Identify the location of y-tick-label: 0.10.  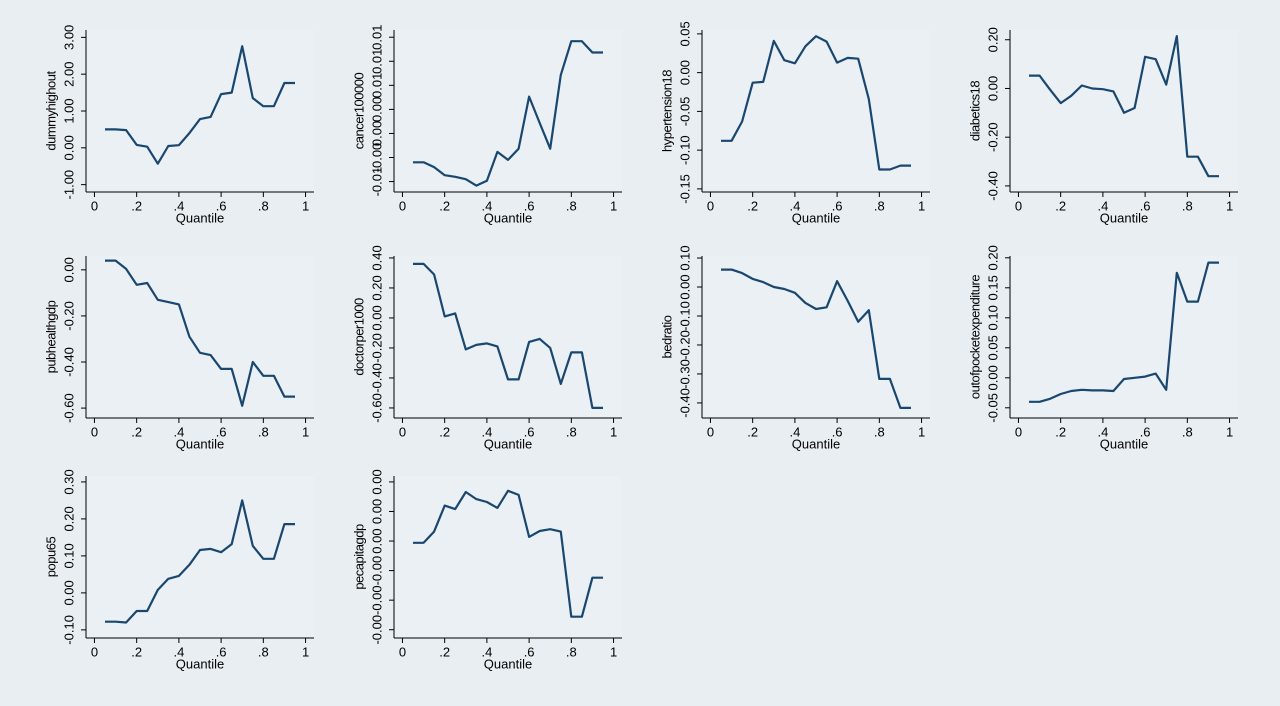
(684, 257).